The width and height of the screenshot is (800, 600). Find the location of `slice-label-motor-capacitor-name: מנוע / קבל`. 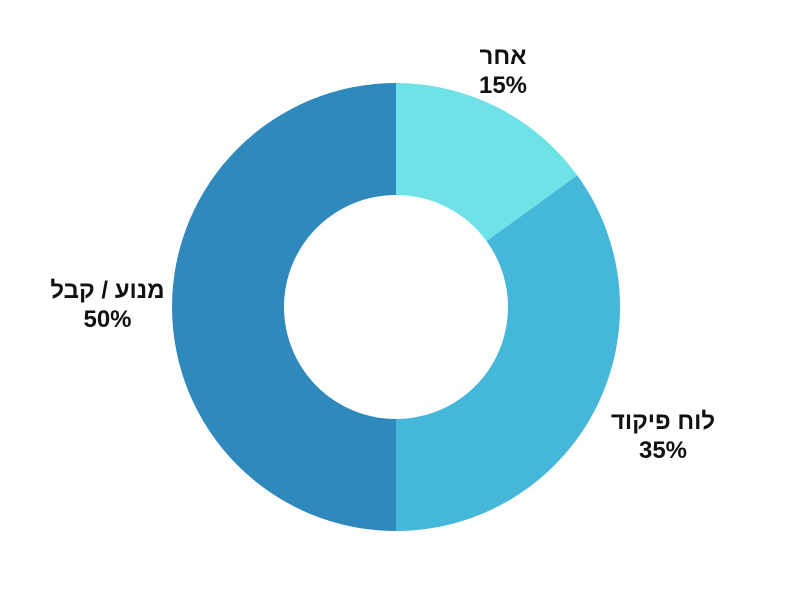

slice-label-motor-capacitor-name: מנוע / קבל is located at coordinates (107, 290).